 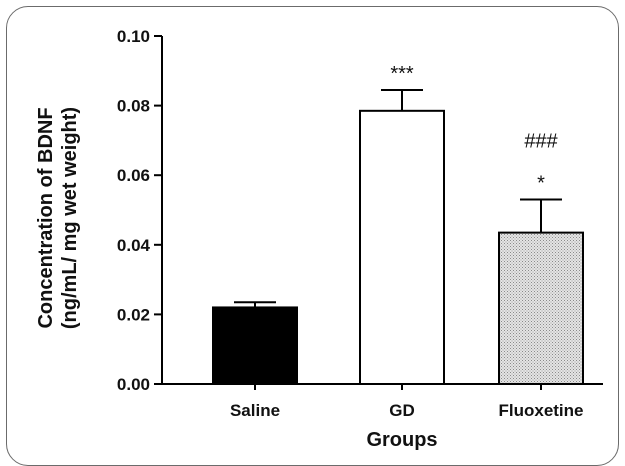 I want to click on annotations: *** ### *, so click(x=474, y=129).